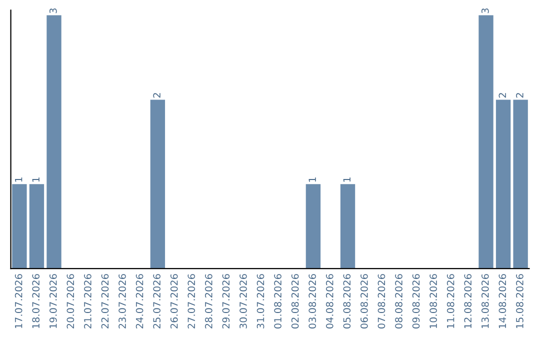 This screenshot has height=340, width=540. I want to click on x-tick-label: 21.07.2026, so click(88, 301).